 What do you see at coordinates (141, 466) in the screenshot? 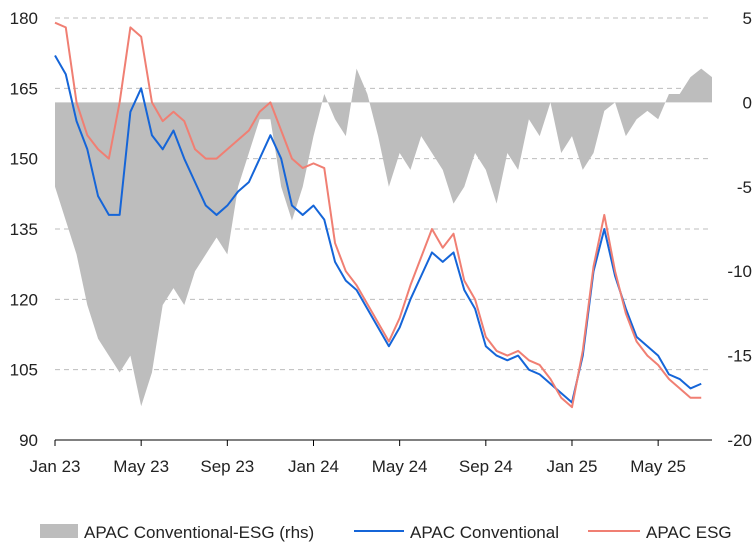
I see `x-tick-label: May 23` at bounding box center [141, 466].